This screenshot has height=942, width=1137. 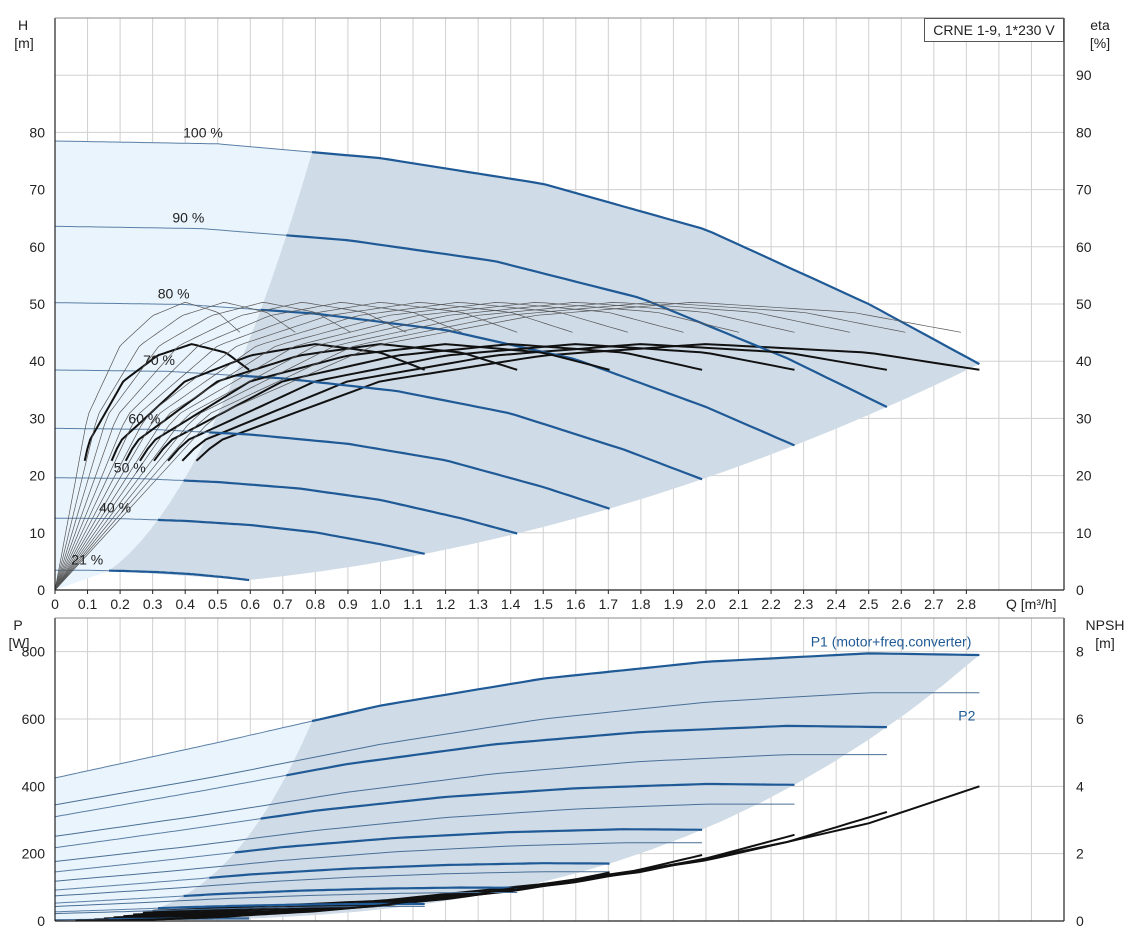 I want to click on x-tick-label: 1.9, so click(x=674, y=604).